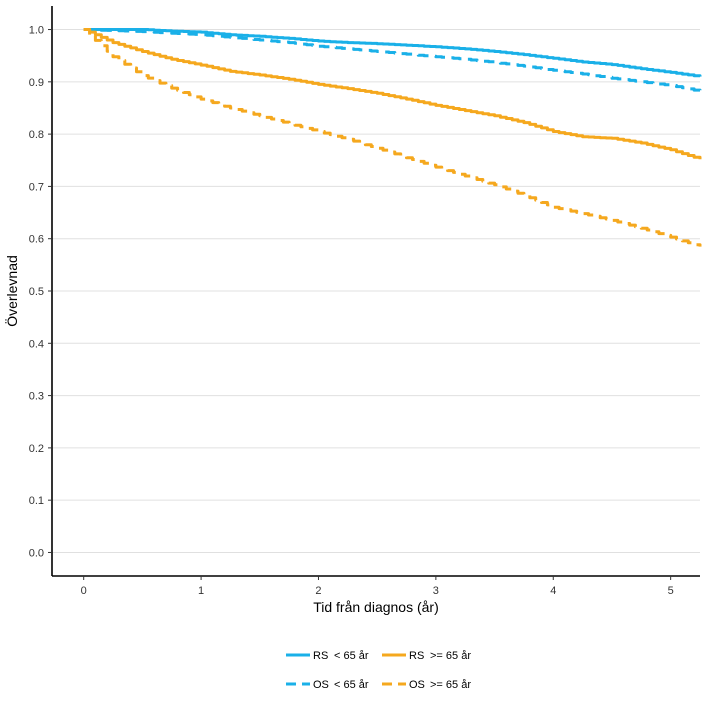 The image size is (708, 708). I want to click on legend: RS < 65 år RS >= 65 år OS < 65 år OS >= 65 år, so click(378, 670).